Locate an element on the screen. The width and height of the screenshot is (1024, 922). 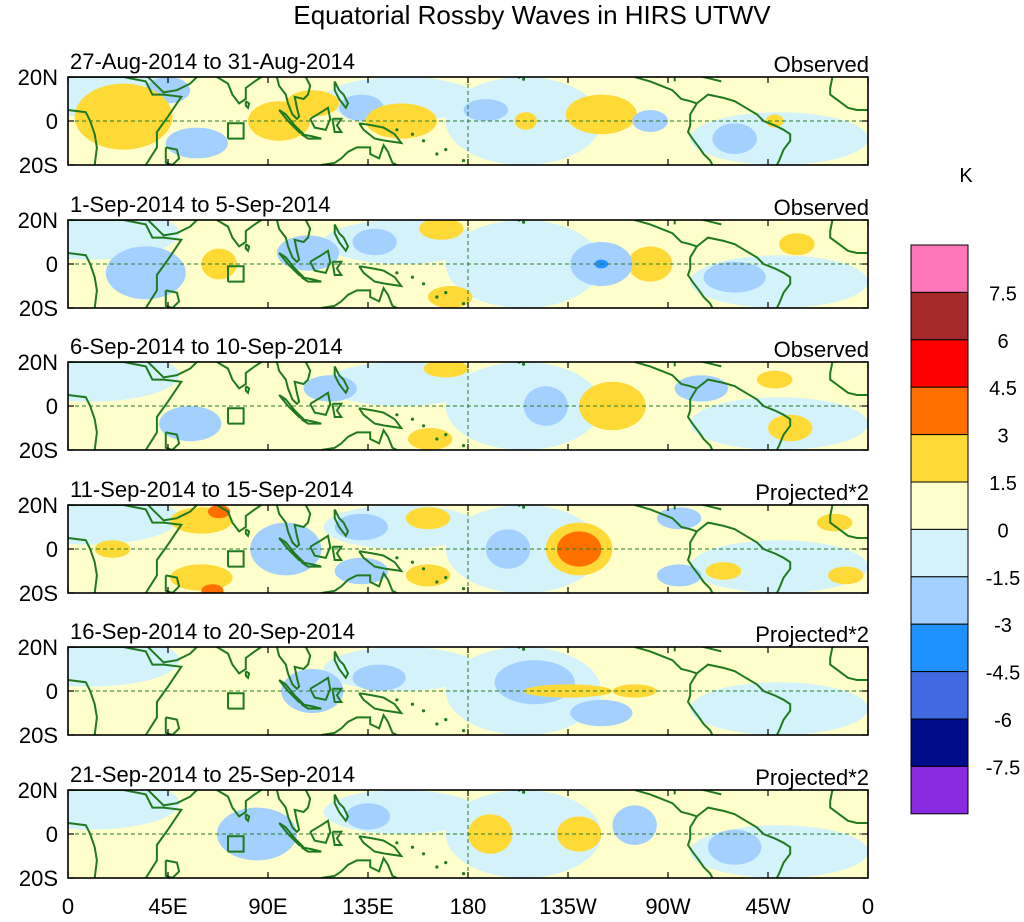
panel-label: Projected*2 is located at coordinates (812, 492).